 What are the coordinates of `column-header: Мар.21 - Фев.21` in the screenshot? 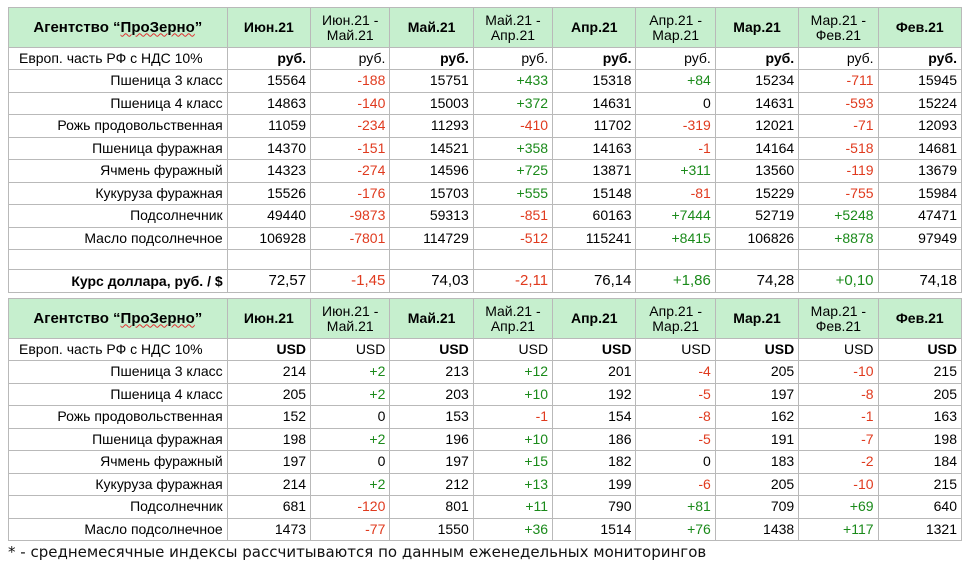 It's located at (838, 318).